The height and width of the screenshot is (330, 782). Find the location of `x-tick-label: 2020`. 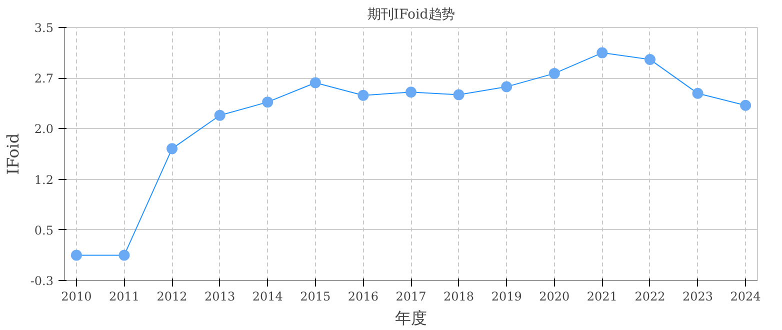

x-tick-label: 2020 is located at coordinates (554, 297).